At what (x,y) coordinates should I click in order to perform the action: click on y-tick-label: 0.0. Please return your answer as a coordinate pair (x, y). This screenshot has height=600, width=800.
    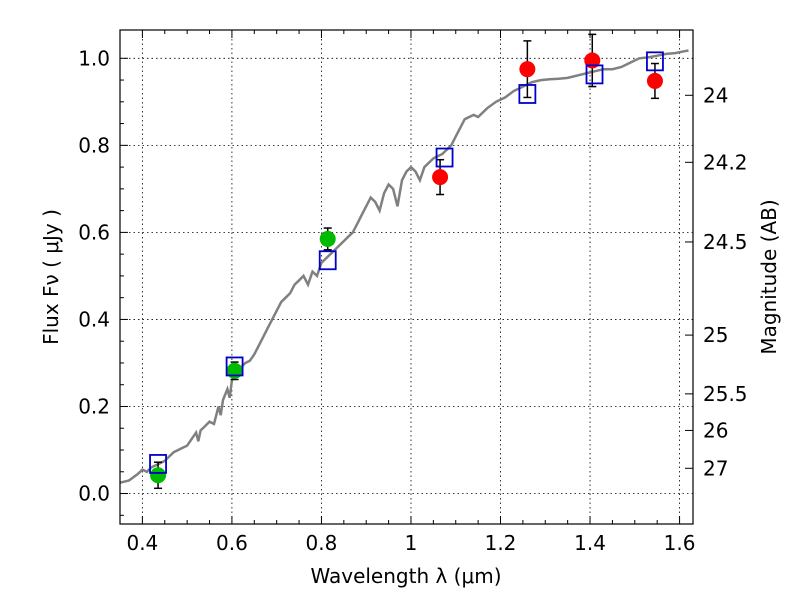
    Looking at the image, I should click on (94, 494).